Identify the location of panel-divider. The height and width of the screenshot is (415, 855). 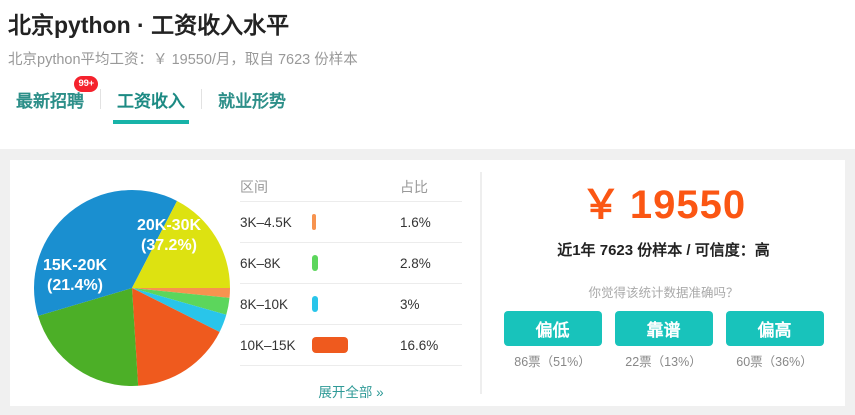
(481, 283).